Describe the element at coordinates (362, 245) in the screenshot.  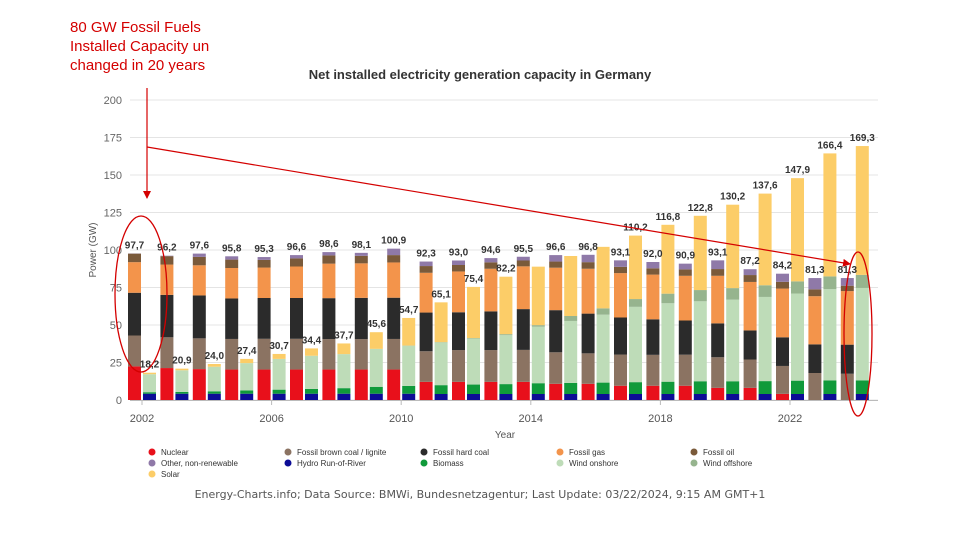
I see `data-label: 98,1` at that location.